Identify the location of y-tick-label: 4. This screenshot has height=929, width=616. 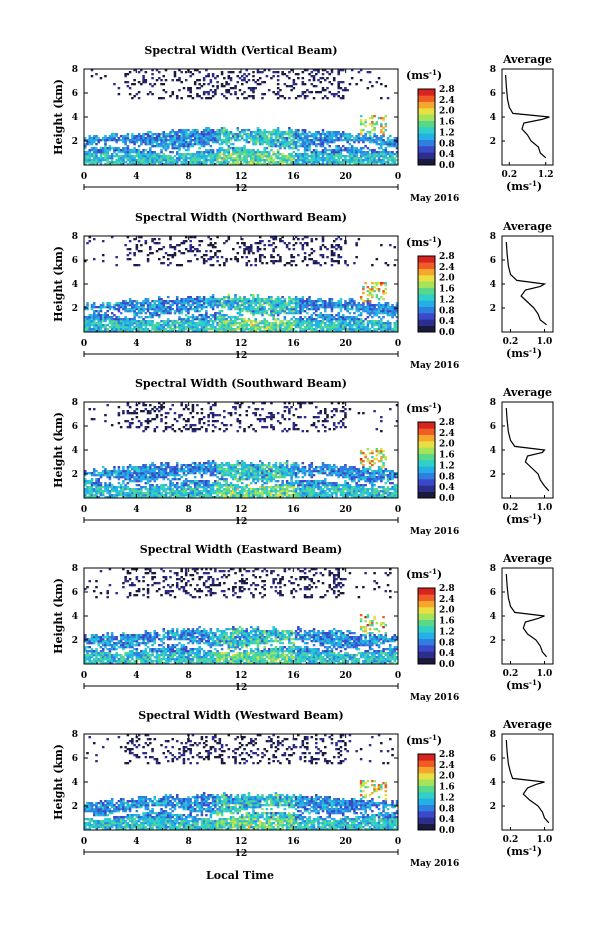
(75, 285).